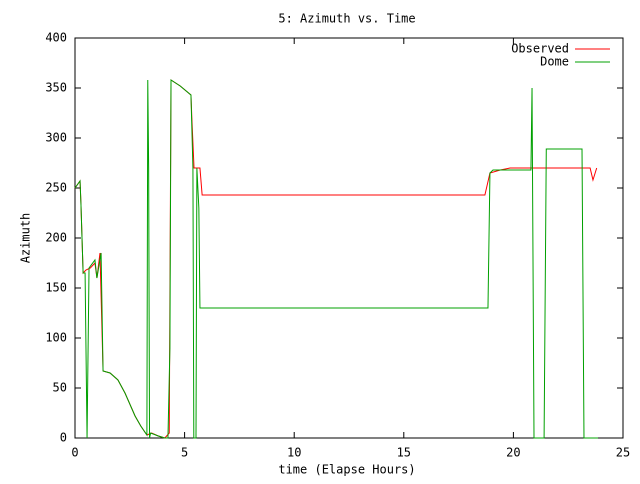  I want to click on y-tick-label: 250, so click(56, 188).